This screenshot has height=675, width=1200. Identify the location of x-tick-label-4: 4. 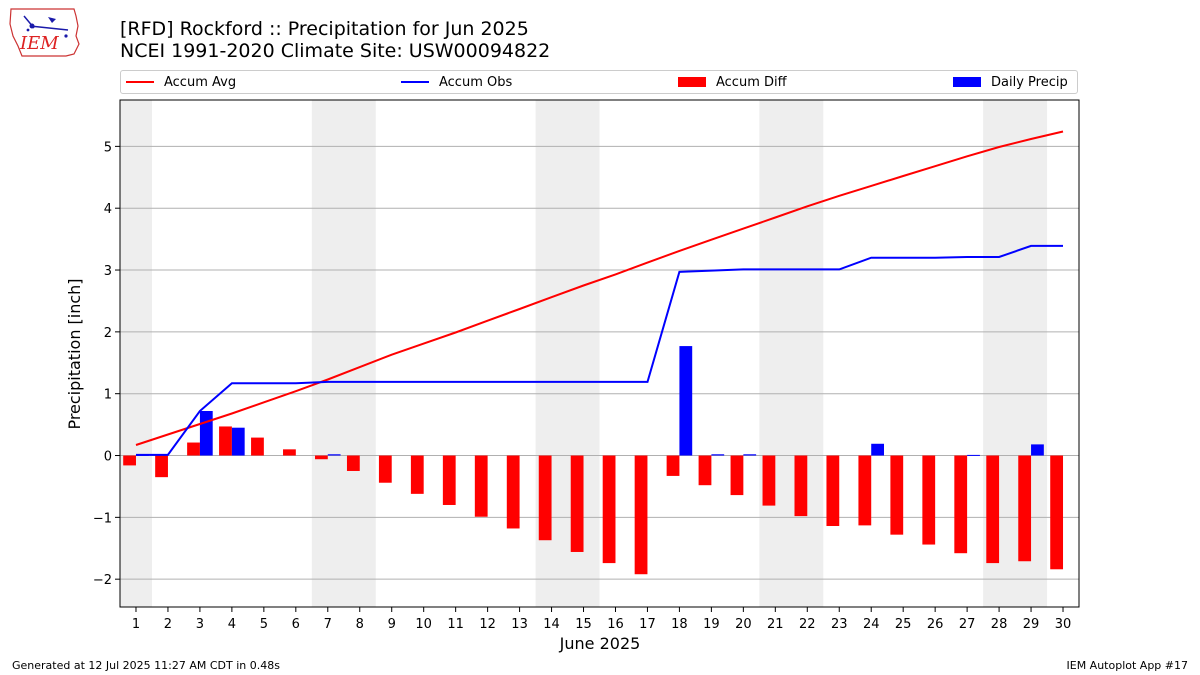
(232, 624).